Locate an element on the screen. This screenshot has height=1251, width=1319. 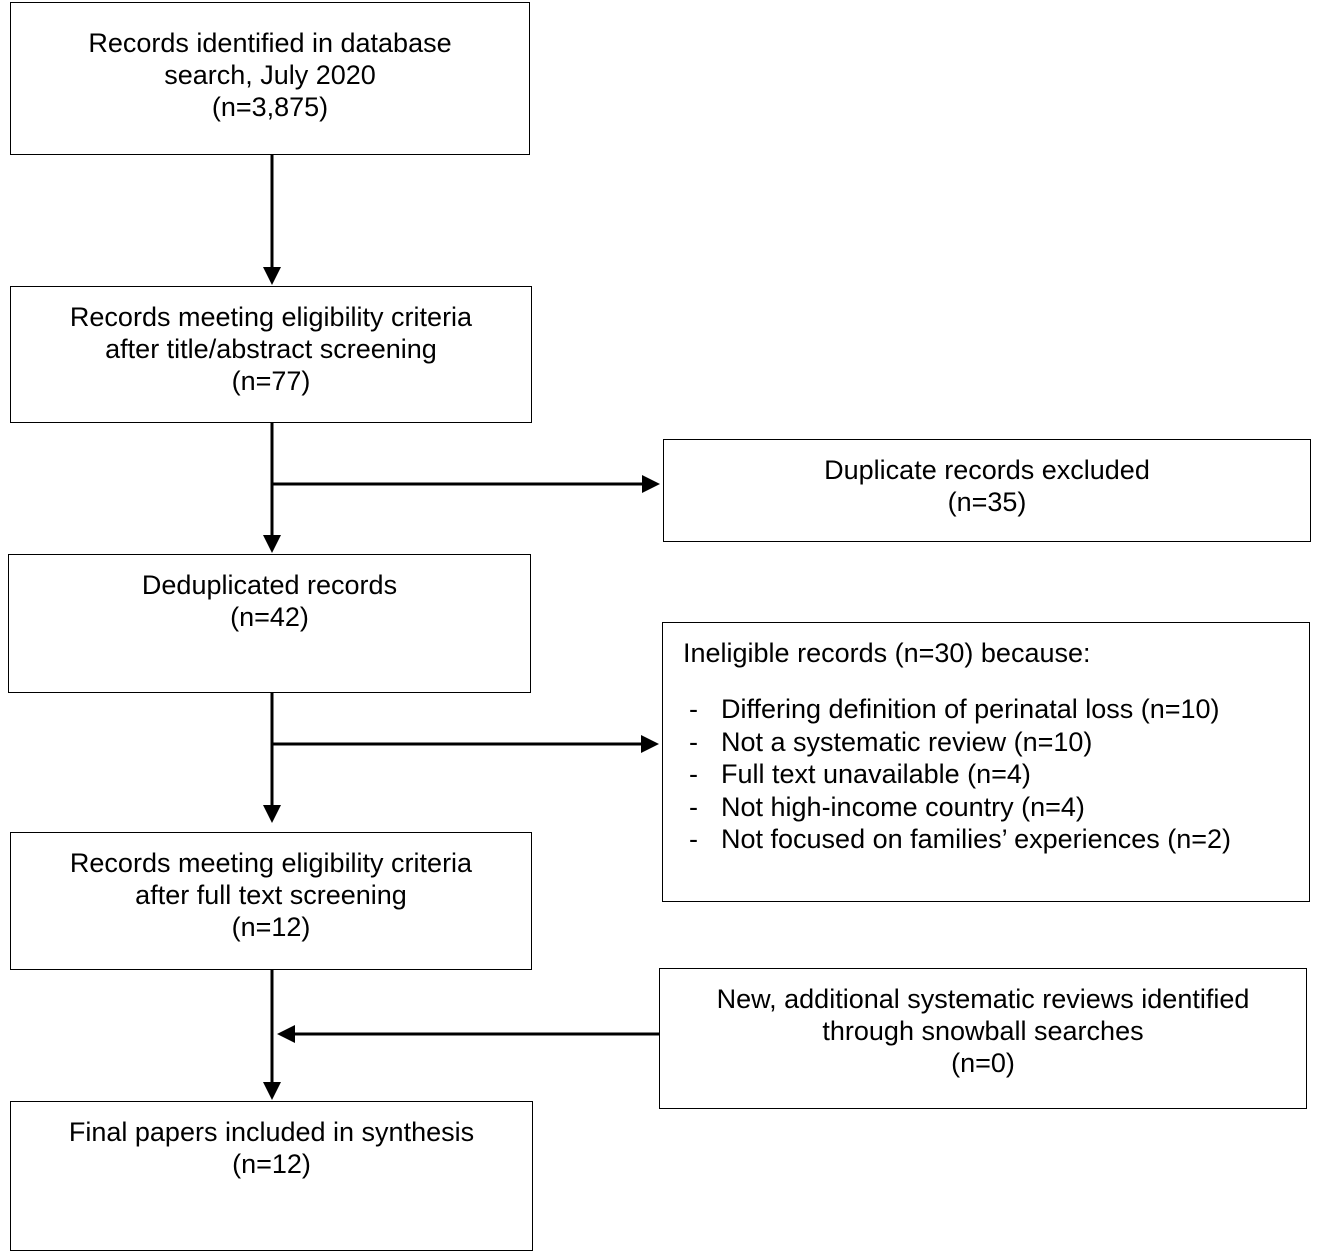
ineligible-heading: Ineligible records (n=30) because: is located at coordinates (887, 653).